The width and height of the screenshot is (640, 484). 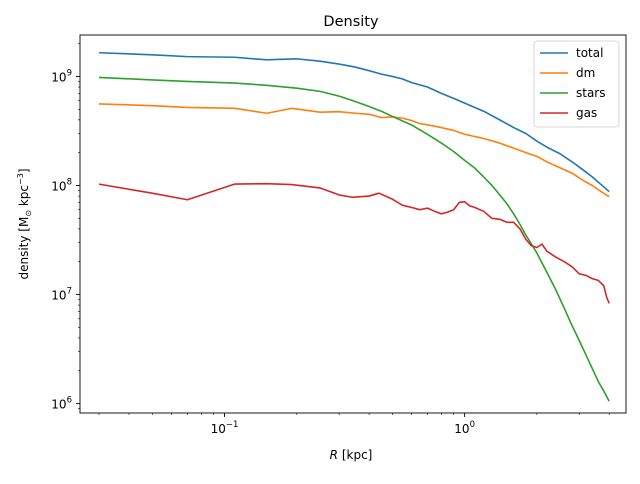 What do you see at coordinates (69, 73) in the screenshot?
I see `y-tick-label-exponent: 9` at bounding box center [69, 73].